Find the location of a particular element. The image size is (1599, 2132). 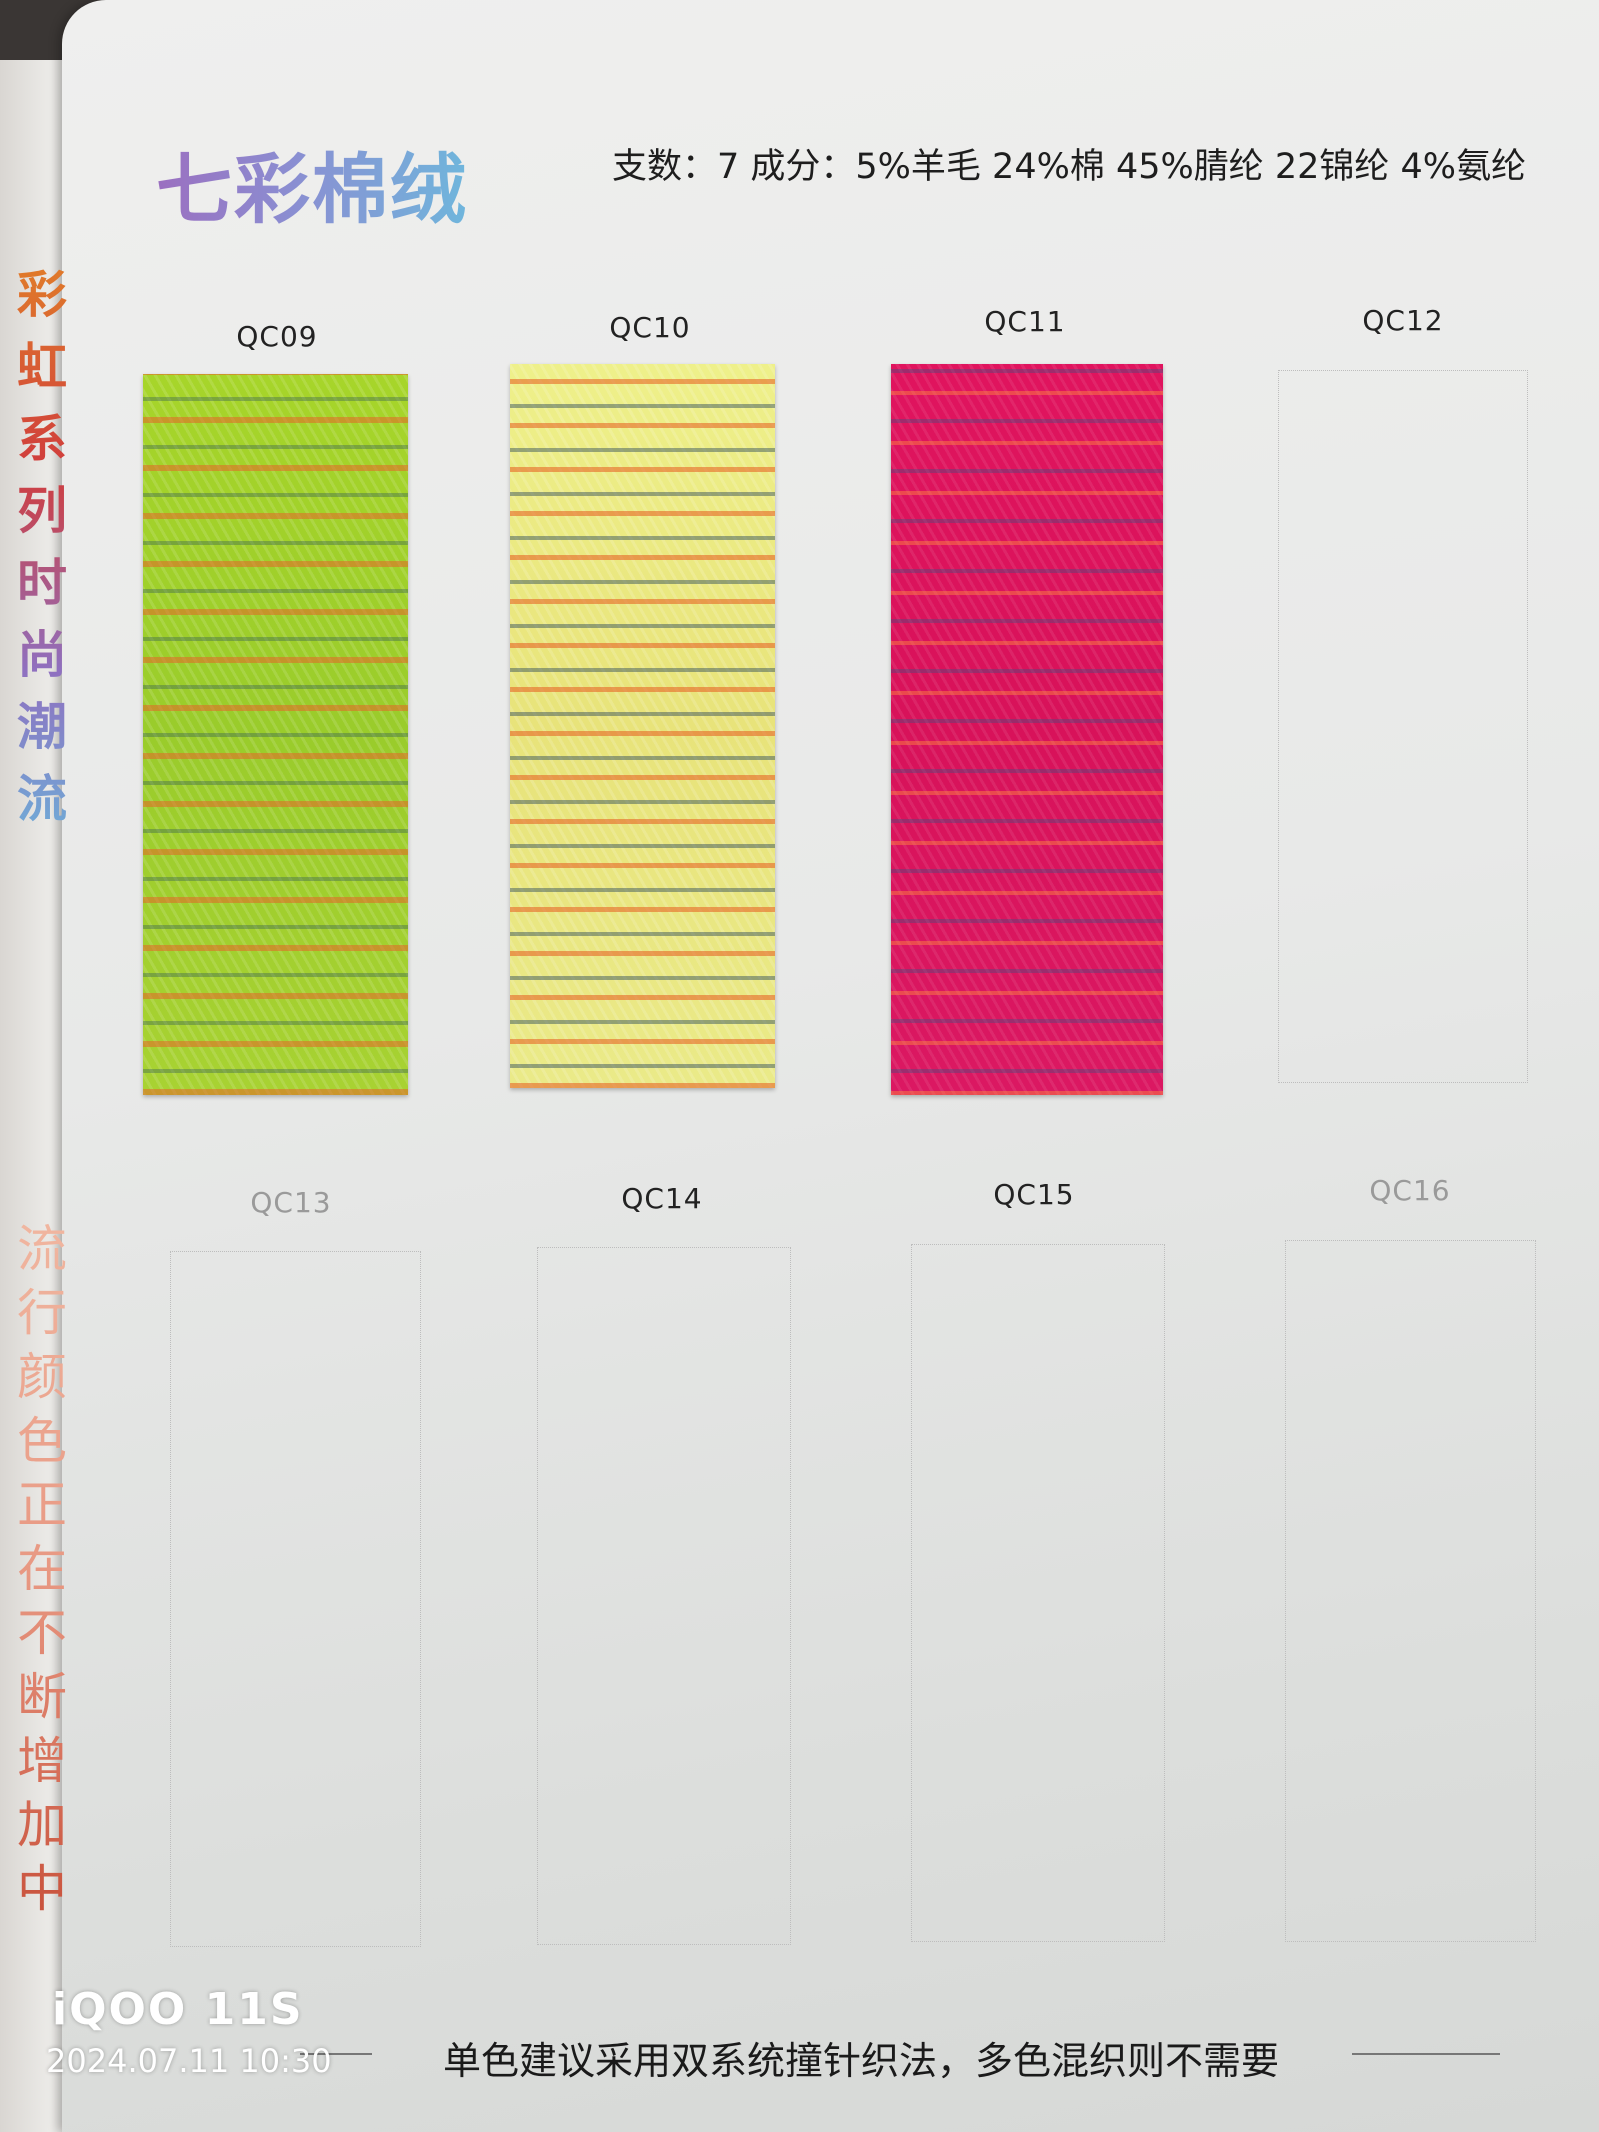

swatch-label: QC09 is located at coordinates (277, 336).